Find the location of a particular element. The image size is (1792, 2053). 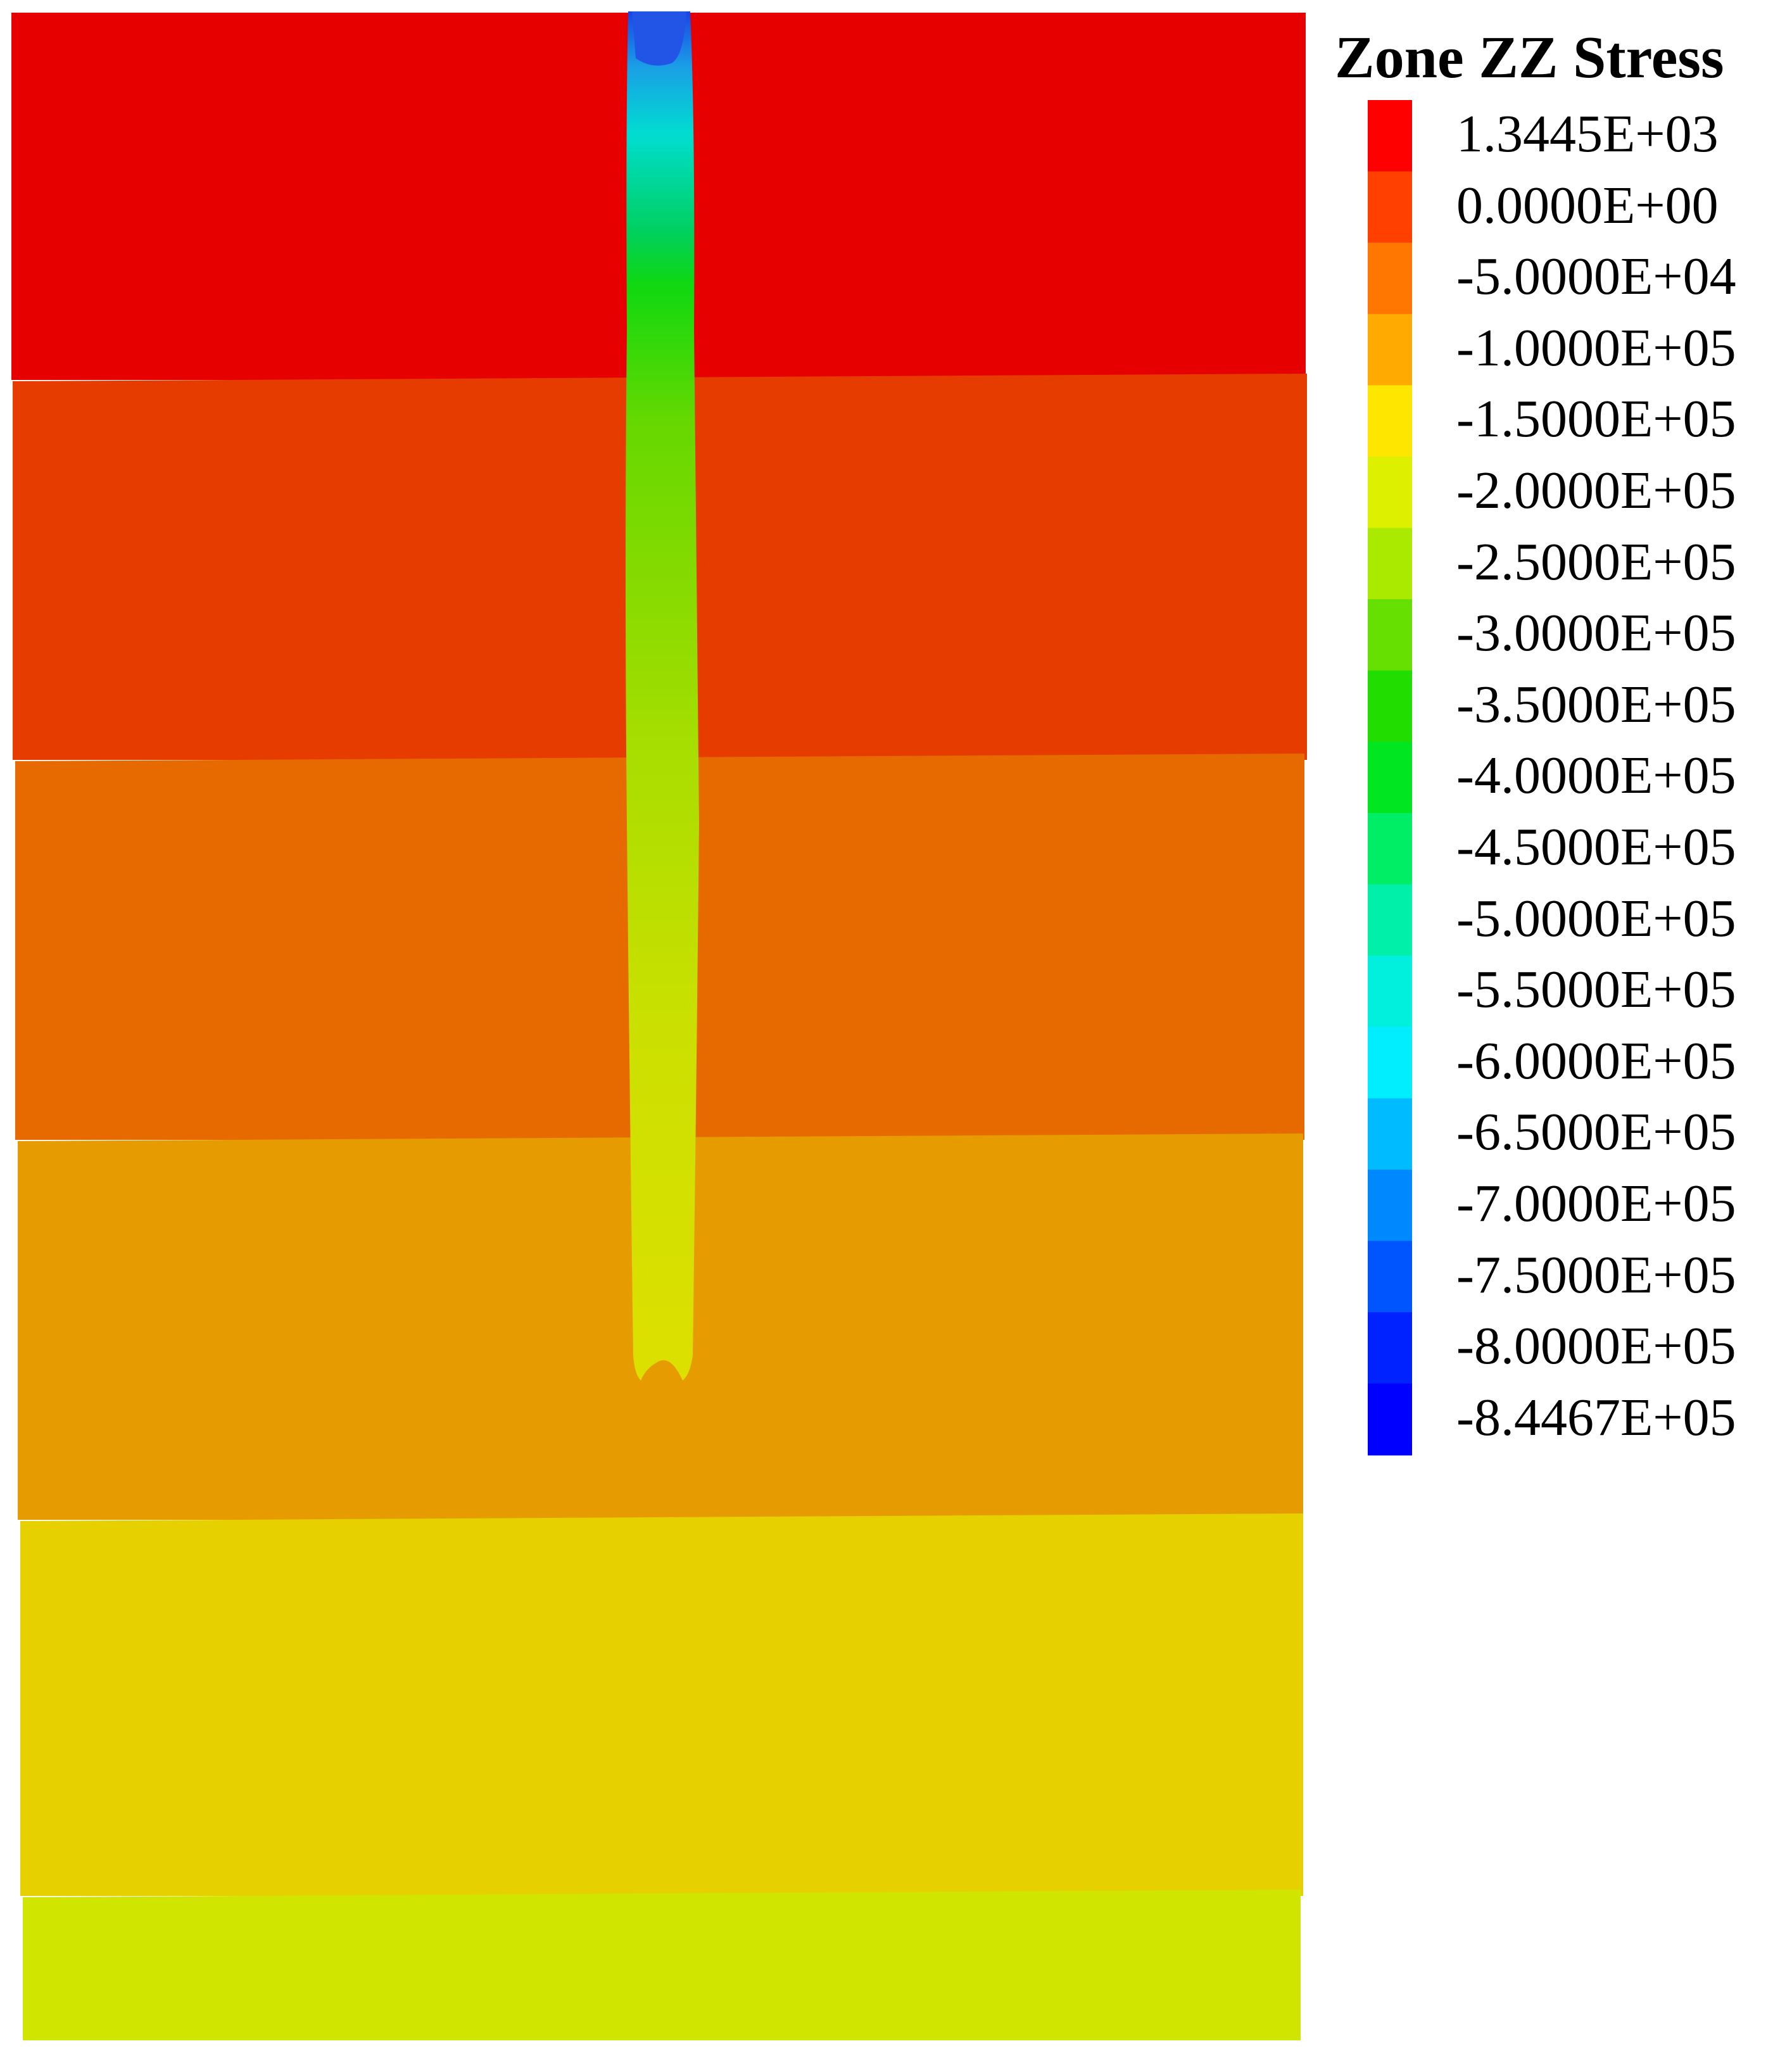

legend-label: -1.5000E+05 is located at coordinates (1596, 419).